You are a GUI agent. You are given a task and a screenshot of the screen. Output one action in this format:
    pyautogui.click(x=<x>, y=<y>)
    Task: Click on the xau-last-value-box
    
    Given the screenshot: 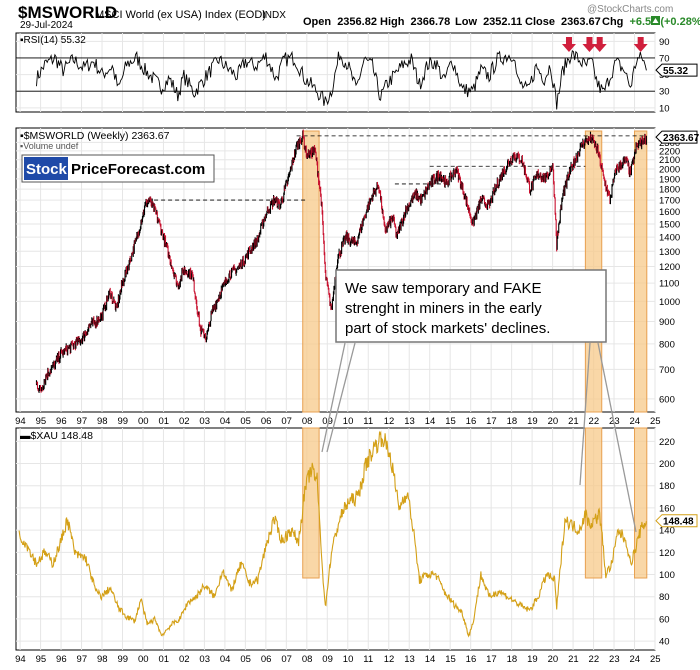 What is the action you would take?
    pyautogui.click(x=676, y=521)
    